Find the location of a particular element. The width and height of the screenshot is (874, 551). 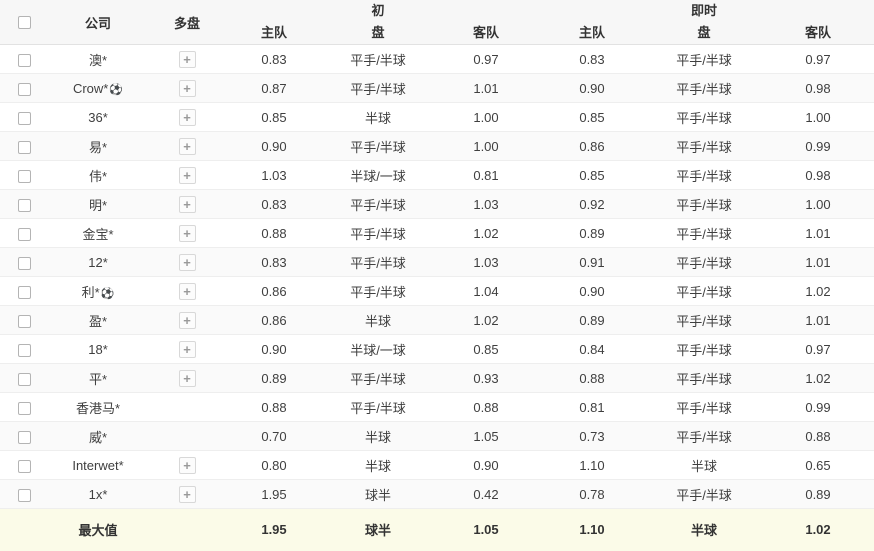

initial-handicap-value: 平手/半球 is located at coordinates (378, 263).